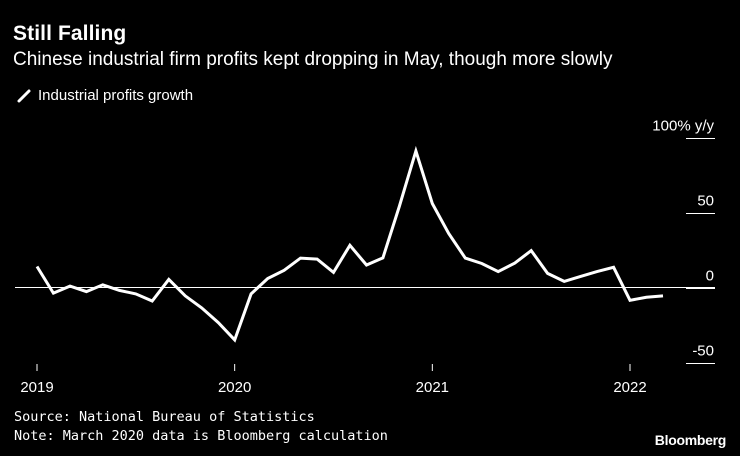 The width and height of the screenshot is (740, 456). What do you see at coordinates (705, 201) in the screenshot?
I see `y-tick-label: 50` at bounding box center [705, 201].